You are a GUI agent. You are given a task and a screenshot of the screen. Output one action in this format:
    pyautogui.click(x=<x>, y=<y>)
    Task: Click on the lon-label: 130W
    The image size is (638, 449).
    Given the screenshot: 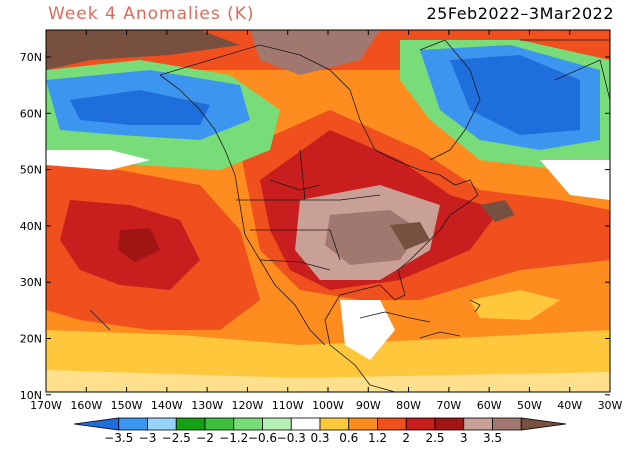 What is the action you would take?
    pyautogui.click(x=207, y=405)
    